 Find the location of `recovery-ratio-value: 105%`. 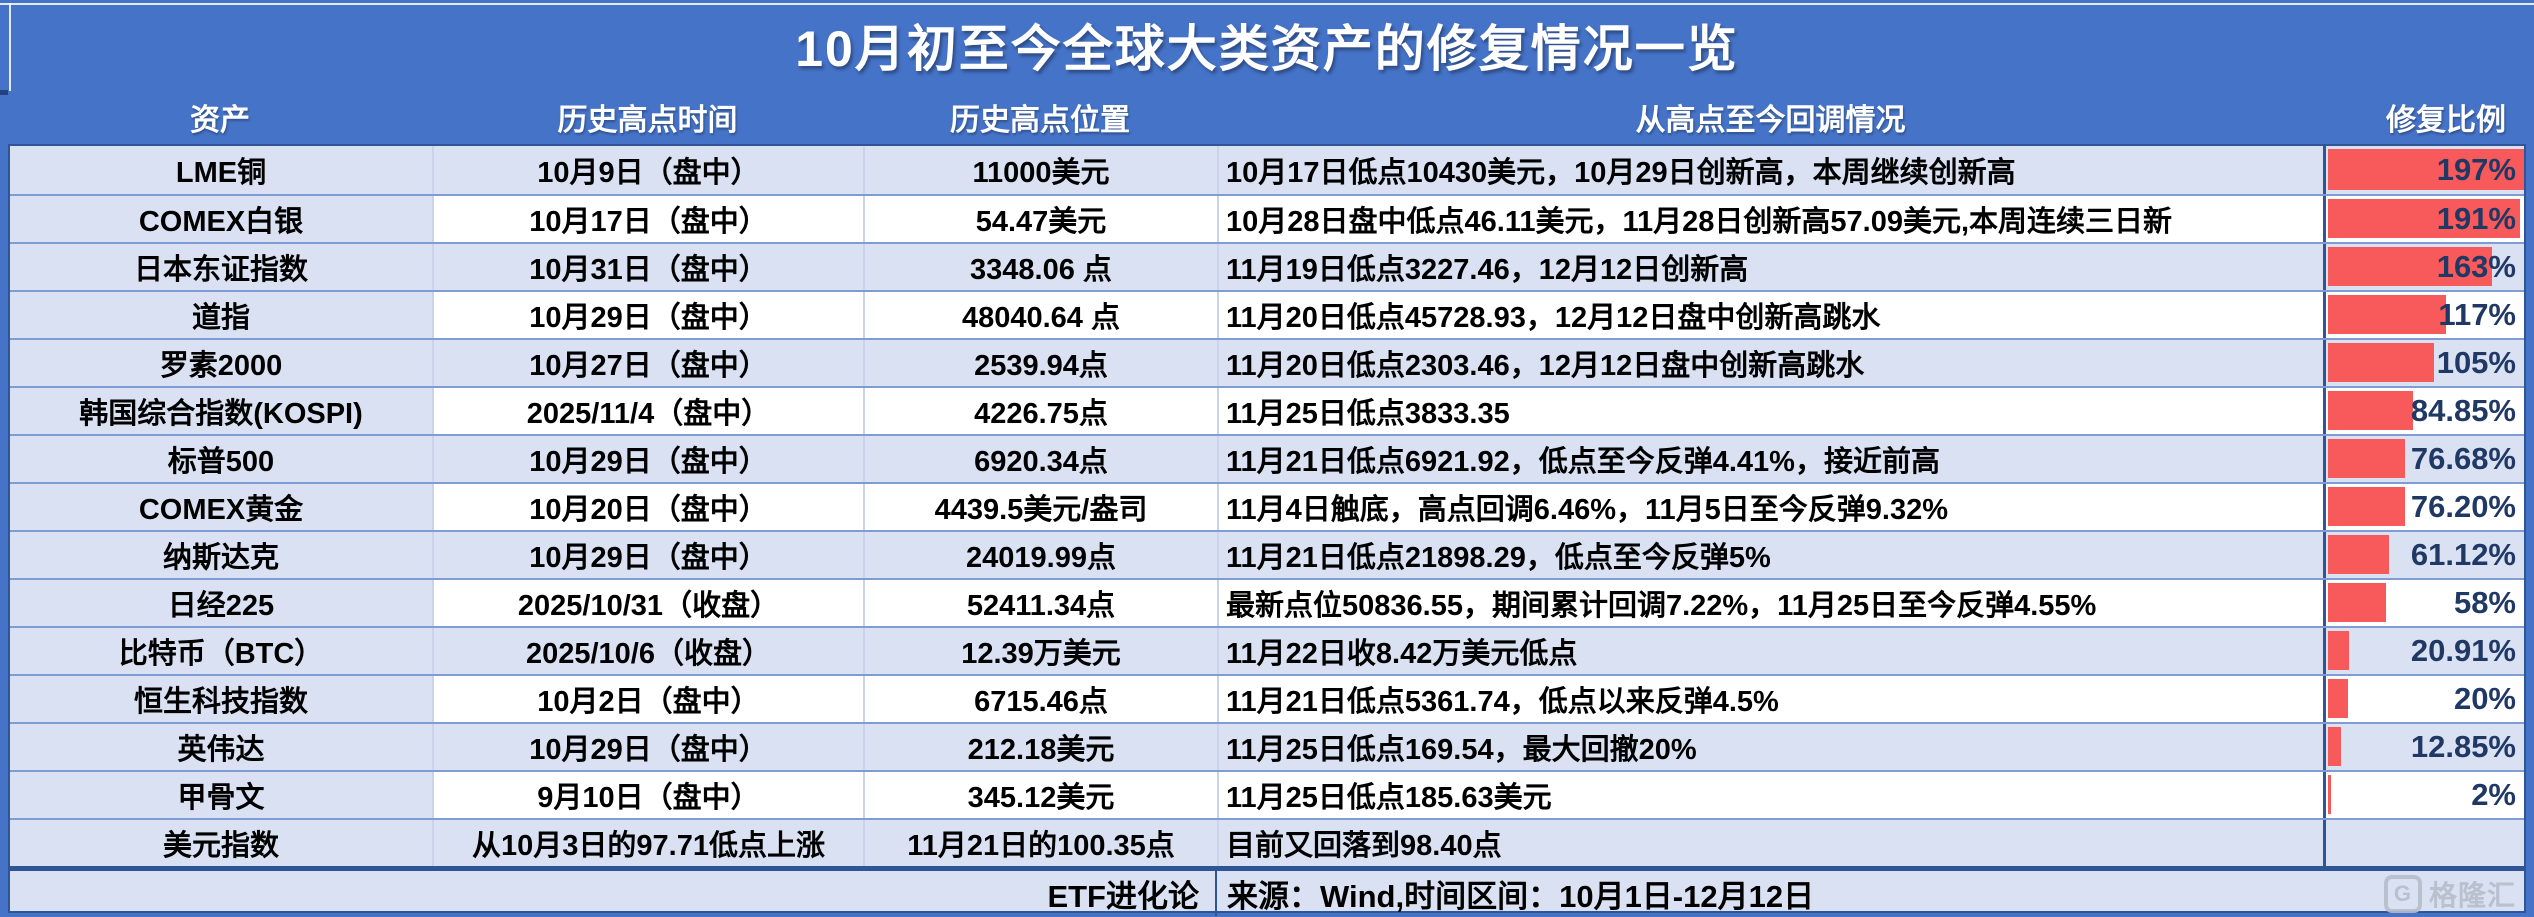

recovery-ratio-value: 105% is located at coordinates (2476, 362).